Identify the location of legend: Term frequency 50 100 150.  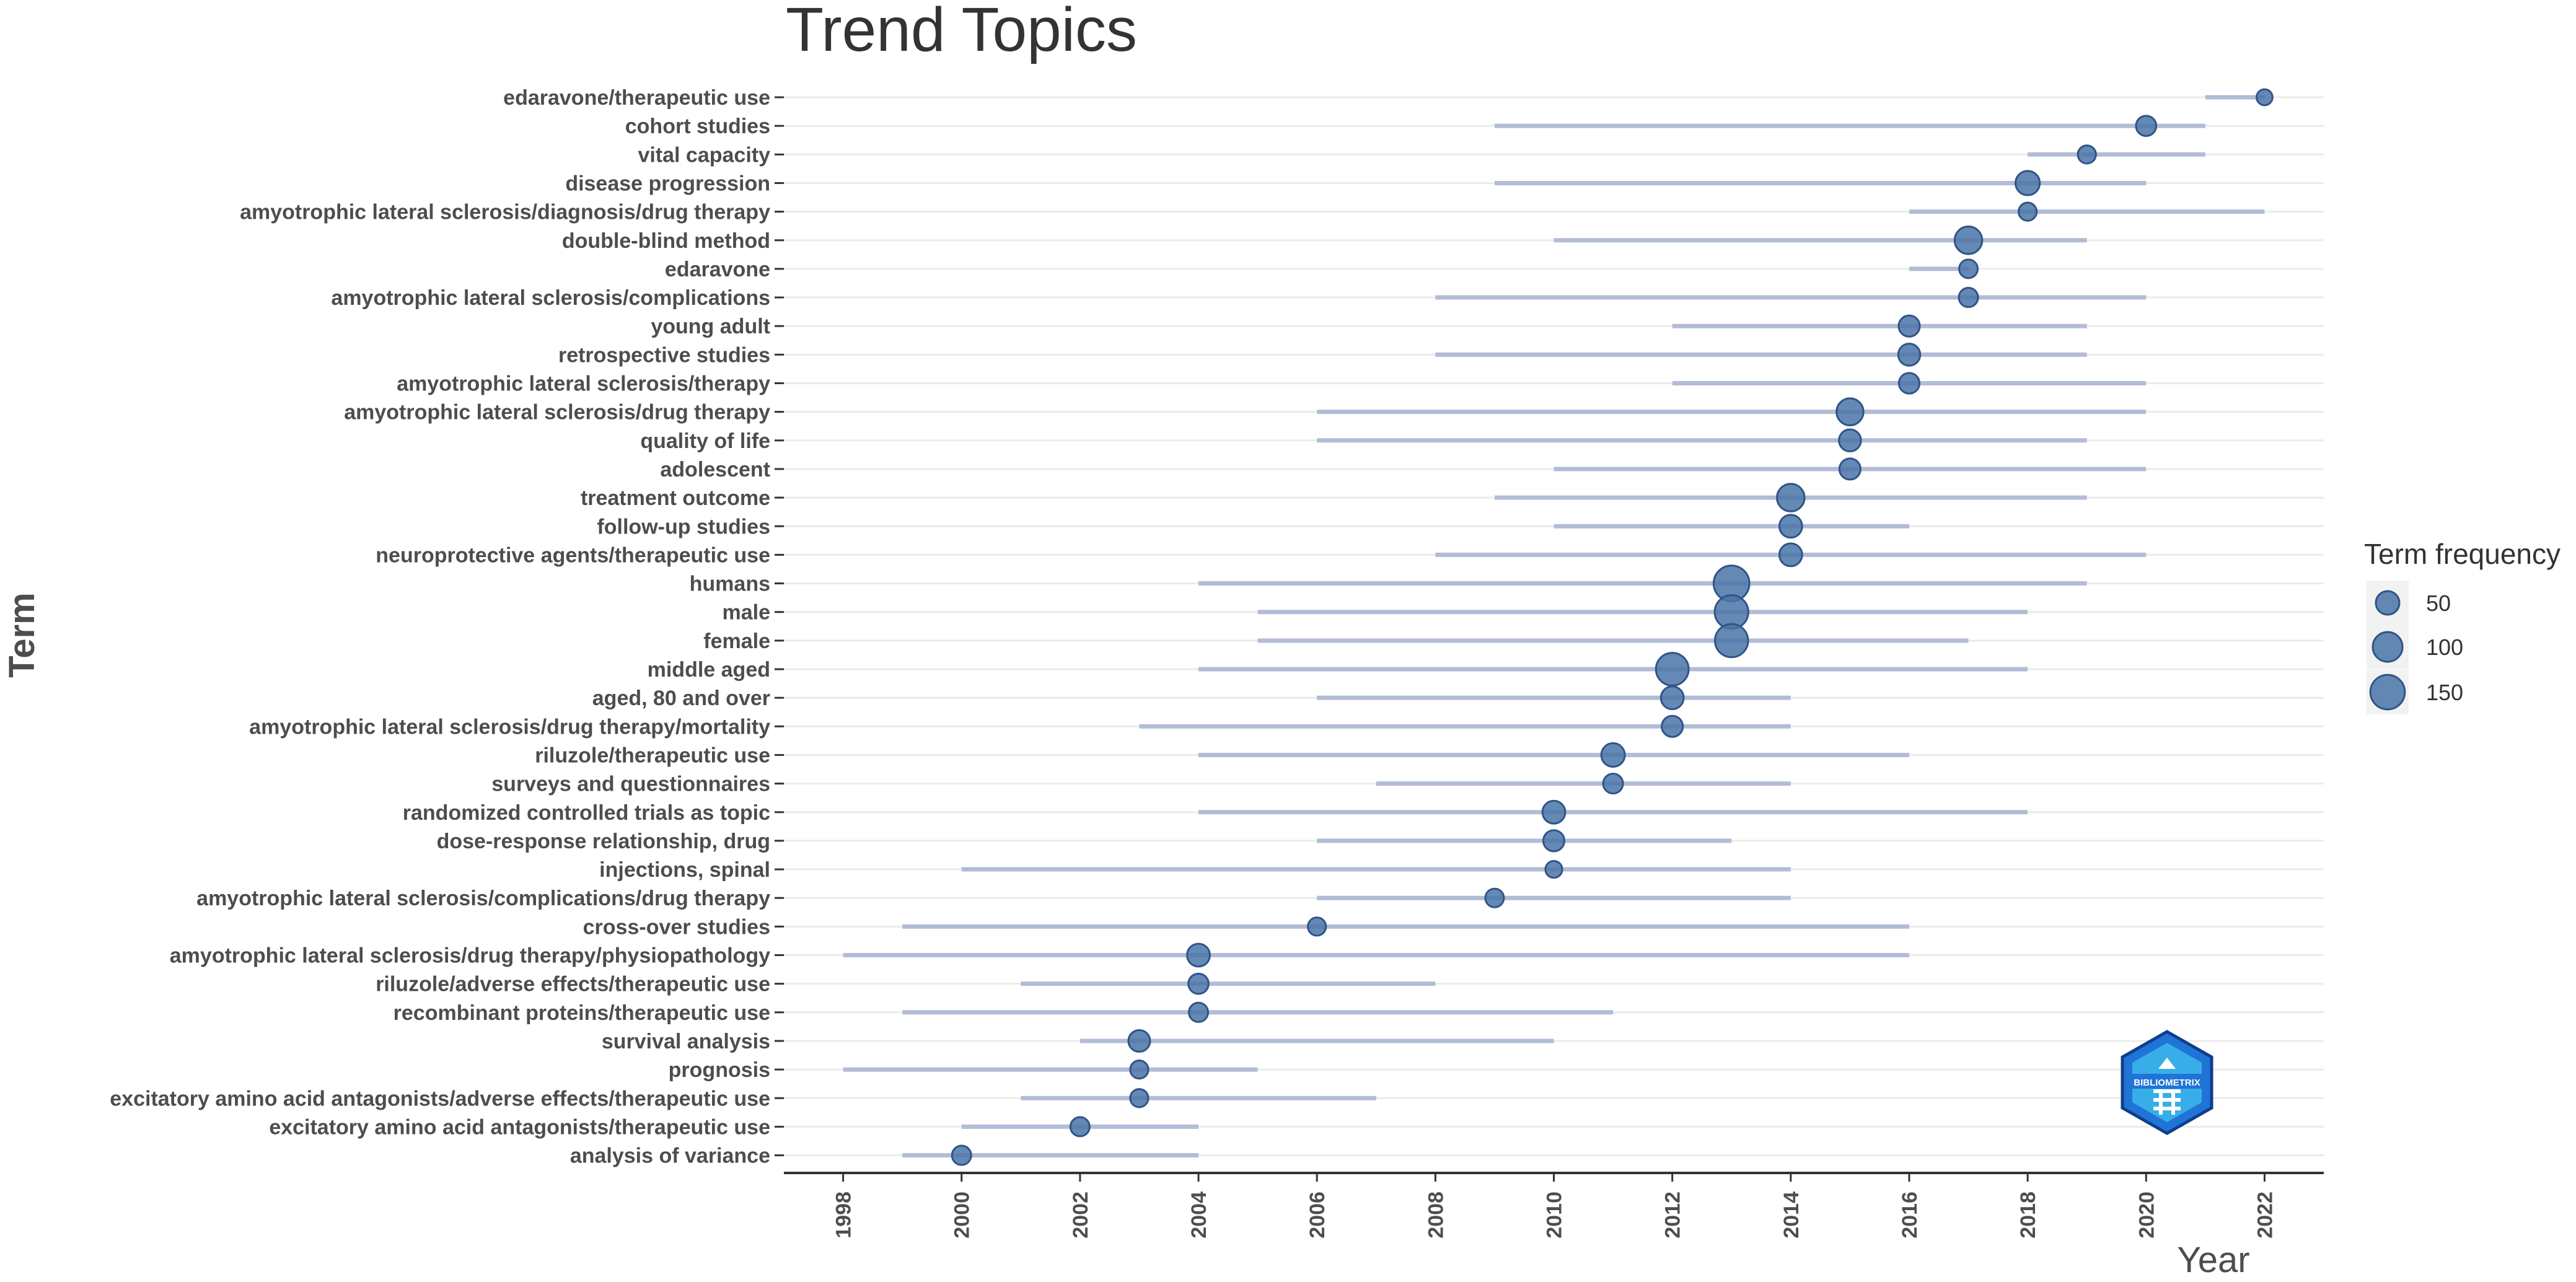
(2462, 626).